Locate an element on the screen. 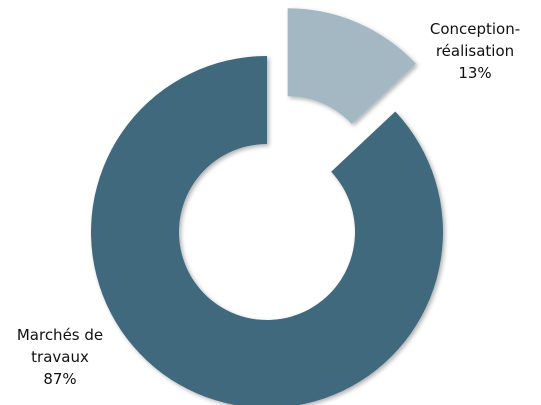 Image resolution: width=541 pixels, height=405 pixels. slice-label: Conception-réalisation 13% is located at coordinates (470, 51).